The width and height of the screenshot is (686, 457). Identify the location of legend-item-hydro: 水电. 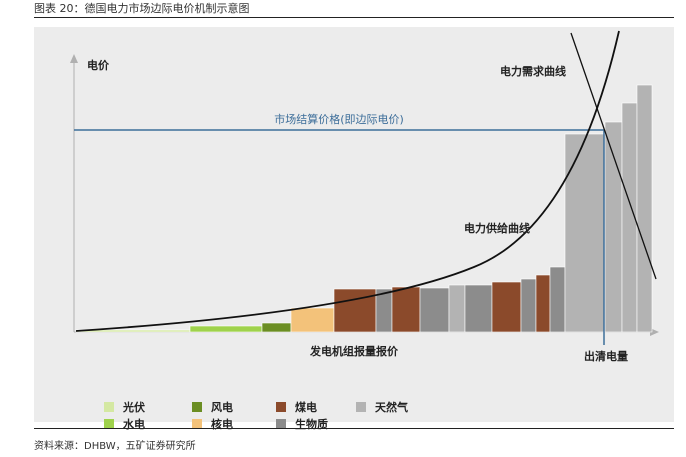
(124, 424).